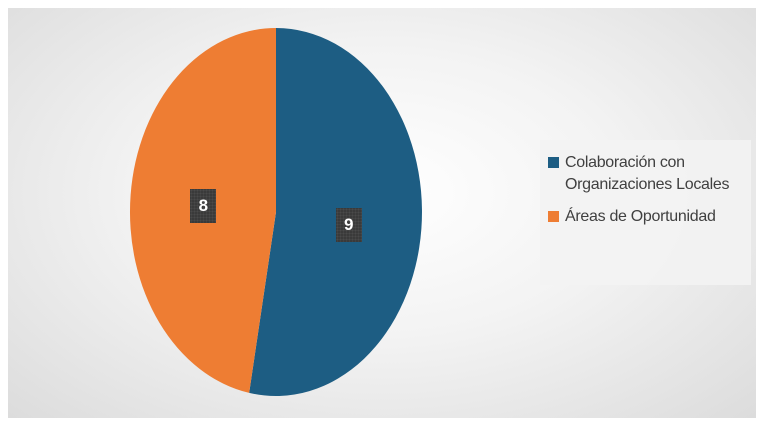 The height and width of the screenshot is (421, 758). I want to click on data-label-areas-oportunidad: 8, so click(203, 206).